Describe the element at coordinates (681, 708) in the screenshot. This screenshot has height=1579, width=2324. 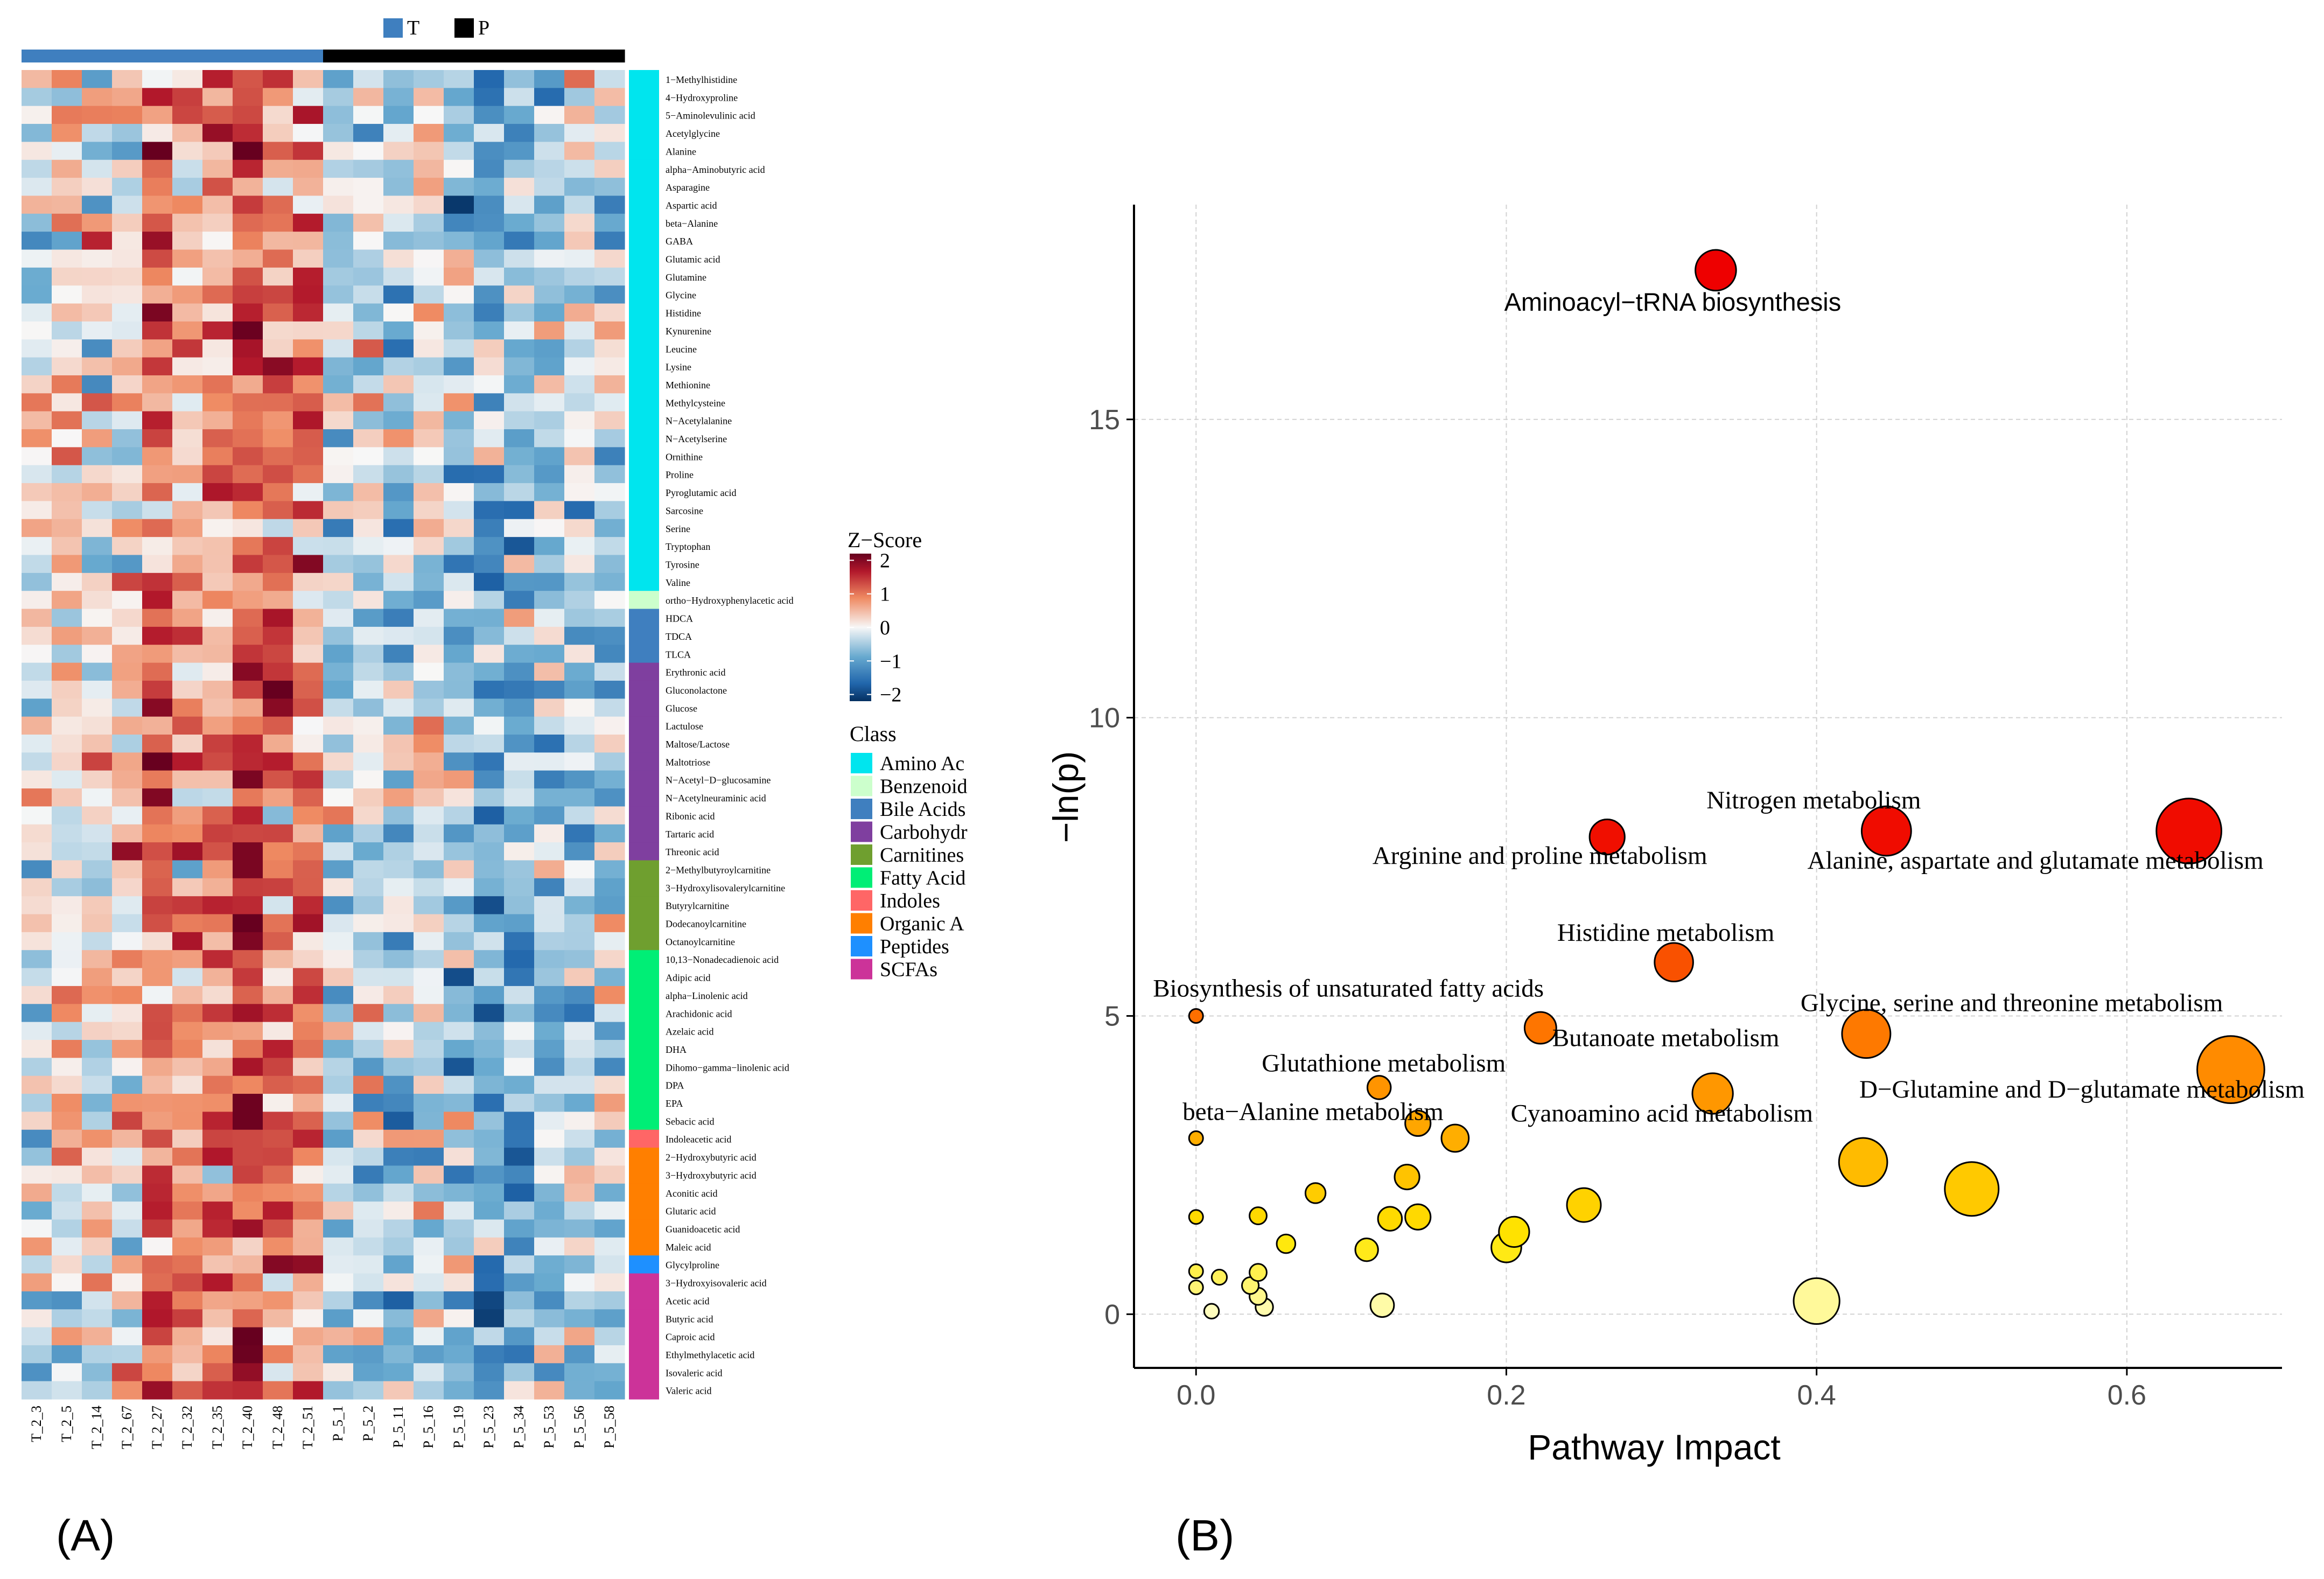
I see `row-label-glucose: Glucose` at that location.